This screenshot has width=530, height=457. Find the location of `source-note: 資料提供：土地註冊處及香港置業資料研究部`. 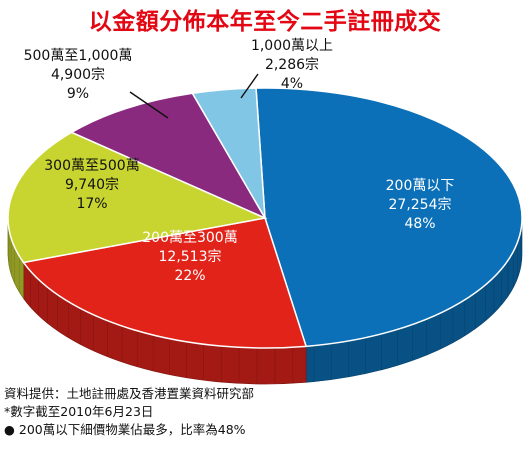

source-note: 資料提供：土地註冊處及香港置業資料研究部 is located at coordinates (129, 393).